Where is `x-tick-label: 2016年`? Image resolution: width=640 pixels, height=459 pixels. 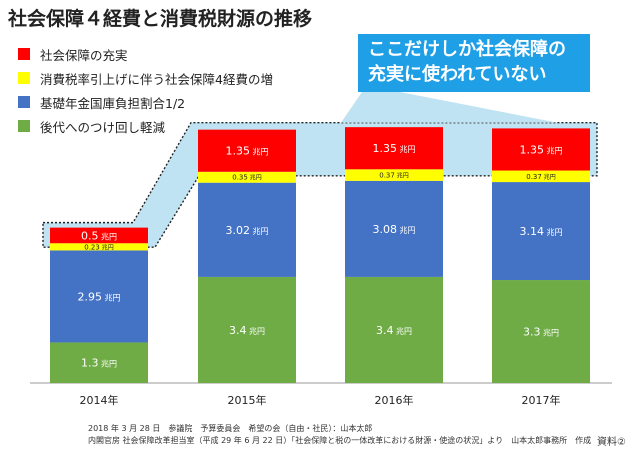 x-tick-label: 2016年 is located at coordinates (394, 400).